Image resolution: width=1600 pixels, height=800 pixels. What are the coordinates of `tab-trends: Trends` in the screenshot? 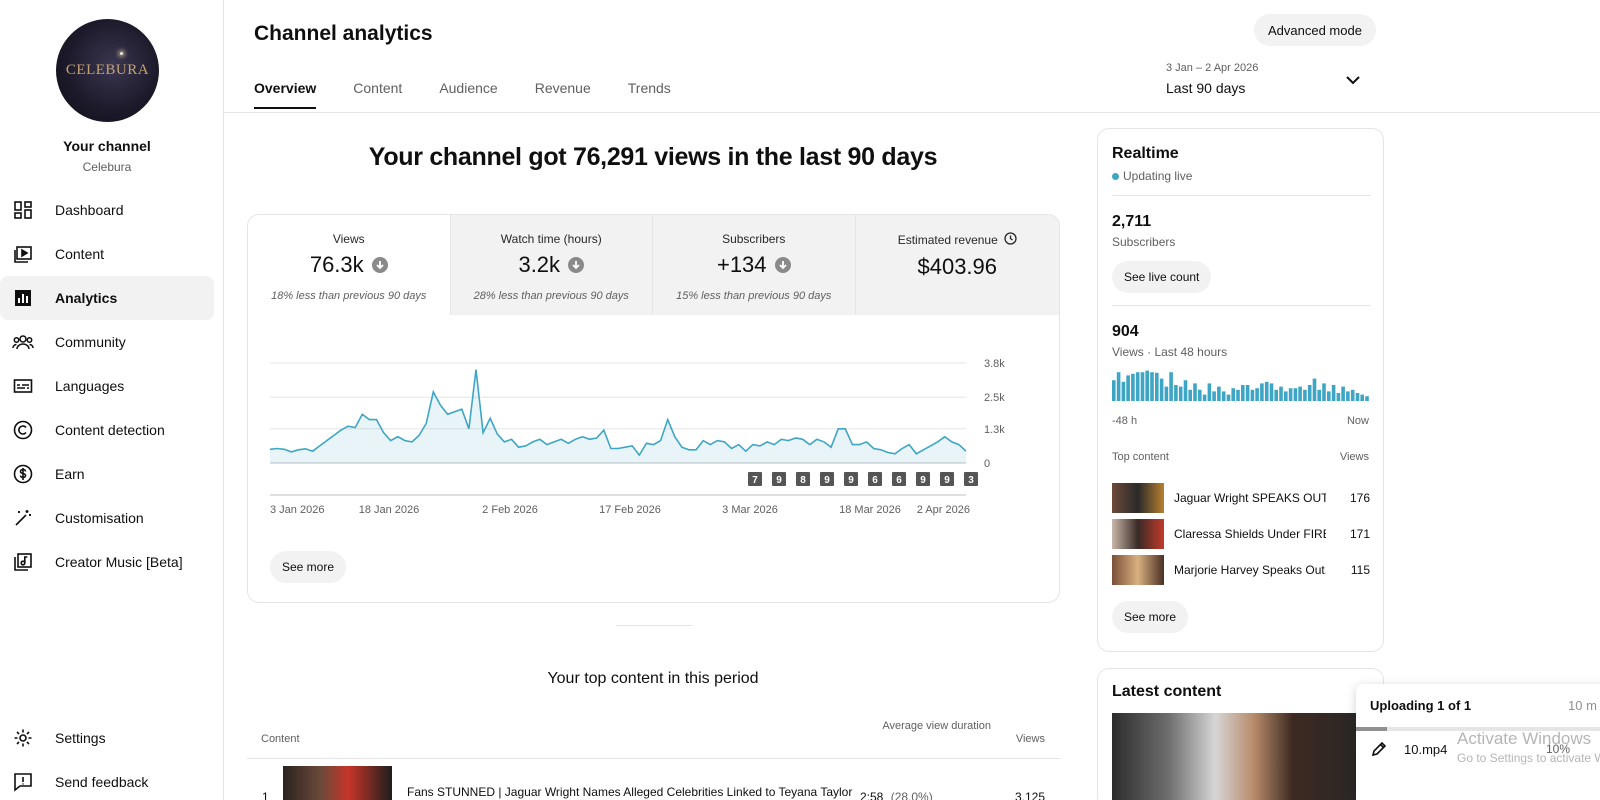 It's located at (649, 88).